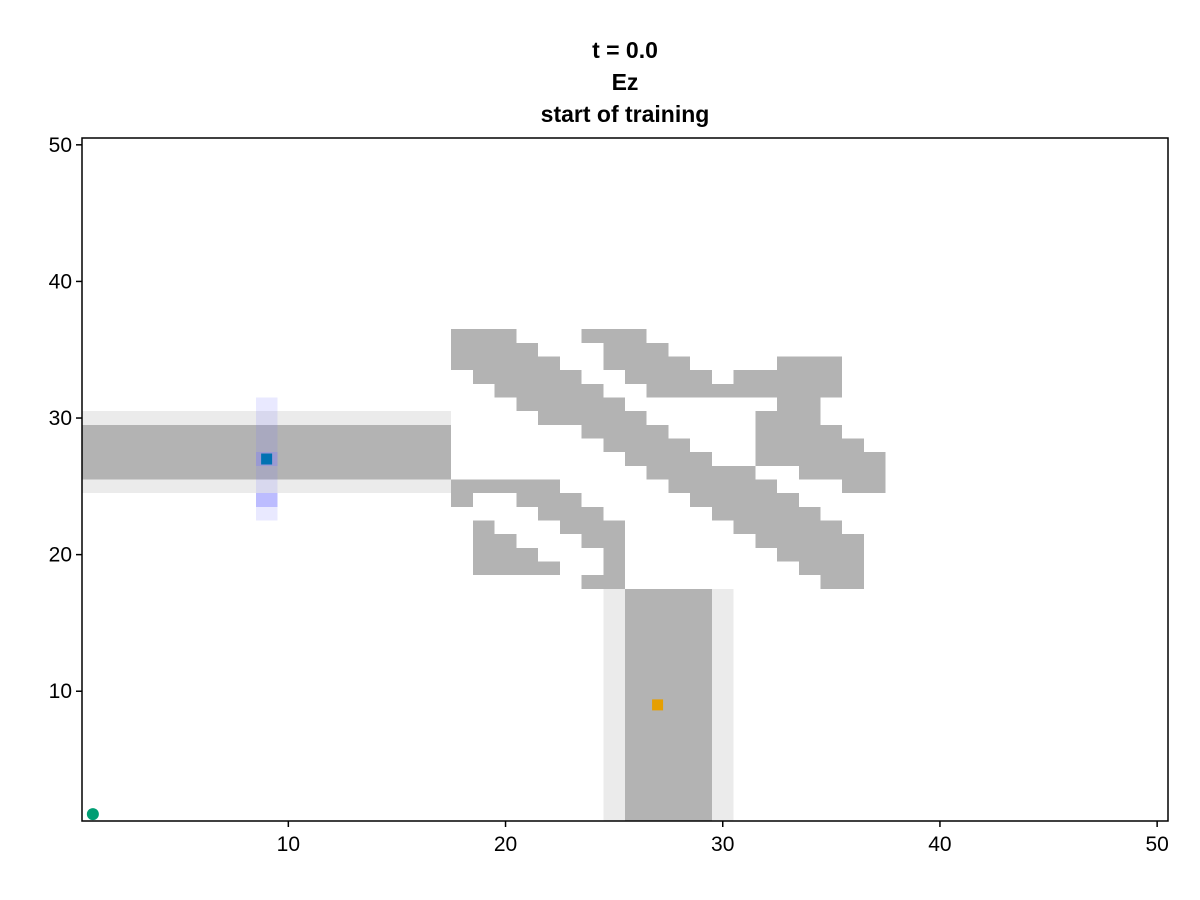 The image size is (1200, 900). Describe the element at coordinates (60, 145) in the screenshot. I see `y-tick-label: 50` at that location.